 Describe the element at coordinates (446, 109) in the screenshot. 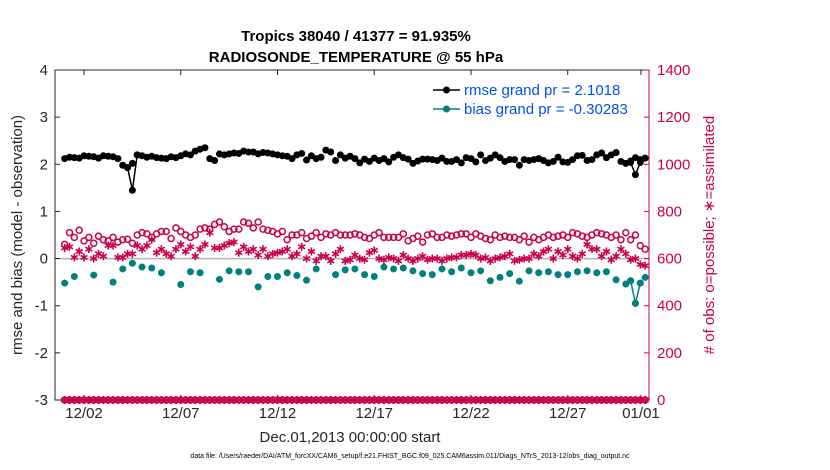

I see `legend-bias-marker` at that location.